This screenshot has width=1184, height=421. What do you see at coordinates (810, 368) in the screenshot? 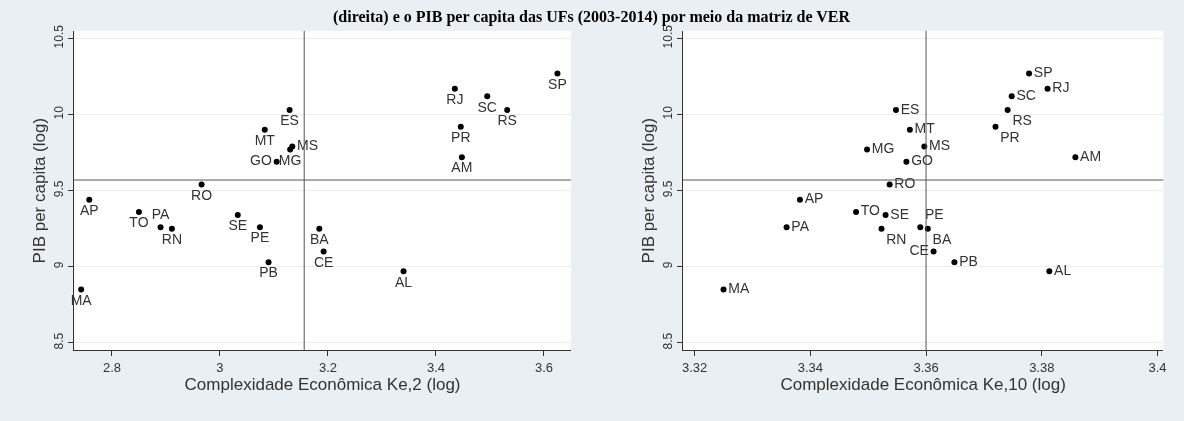
I see `x-tick-label: 3.34` at bounding box center [810, 368].